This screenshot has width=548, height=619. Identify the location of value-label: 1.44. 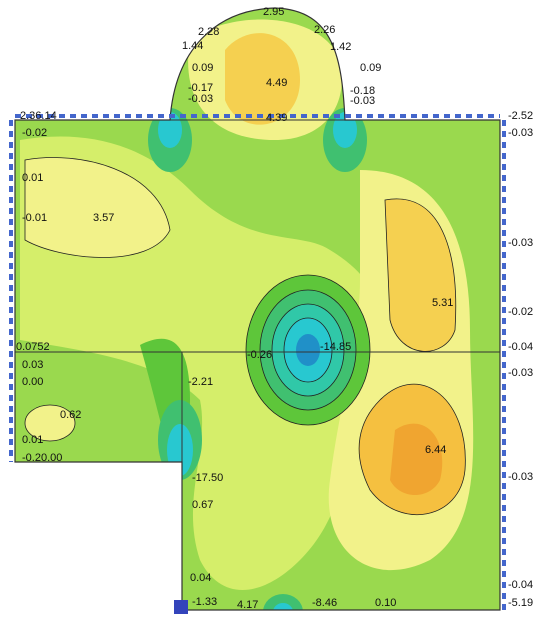
(192, 46).